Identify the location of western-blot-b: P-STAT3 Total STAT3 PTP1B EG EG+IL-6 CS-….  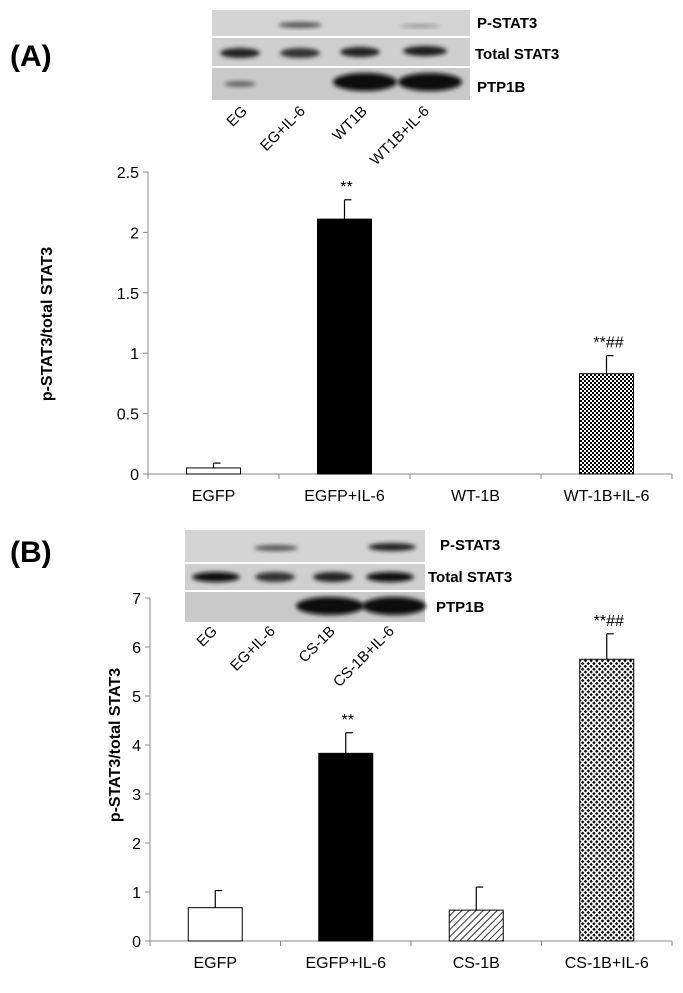
(348, 610).